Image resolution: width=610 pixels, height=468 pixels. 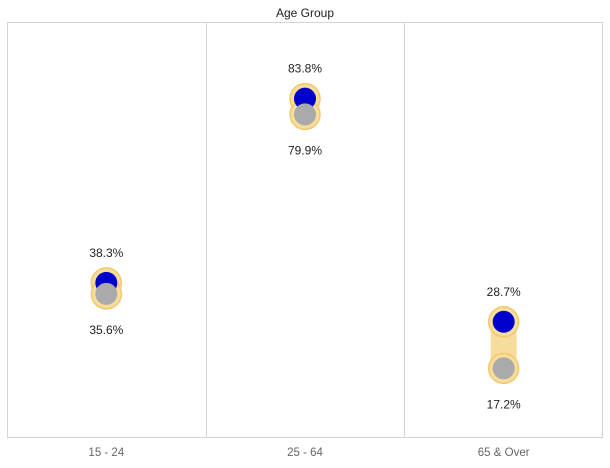 I want to click on lower-value-label: 35.6%, so click(x=106, y=330).